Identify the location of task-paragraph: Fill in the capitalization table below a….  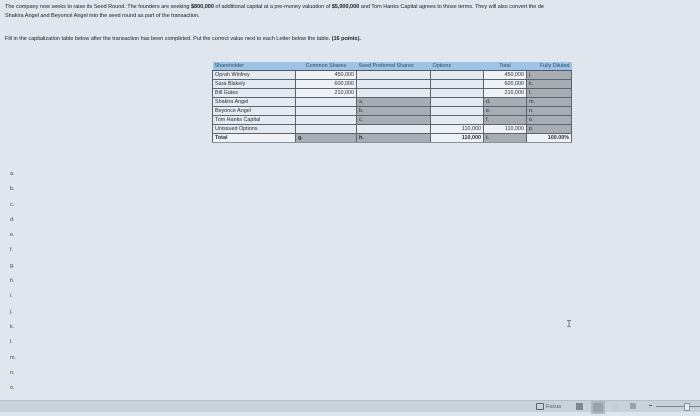
(183, 39).